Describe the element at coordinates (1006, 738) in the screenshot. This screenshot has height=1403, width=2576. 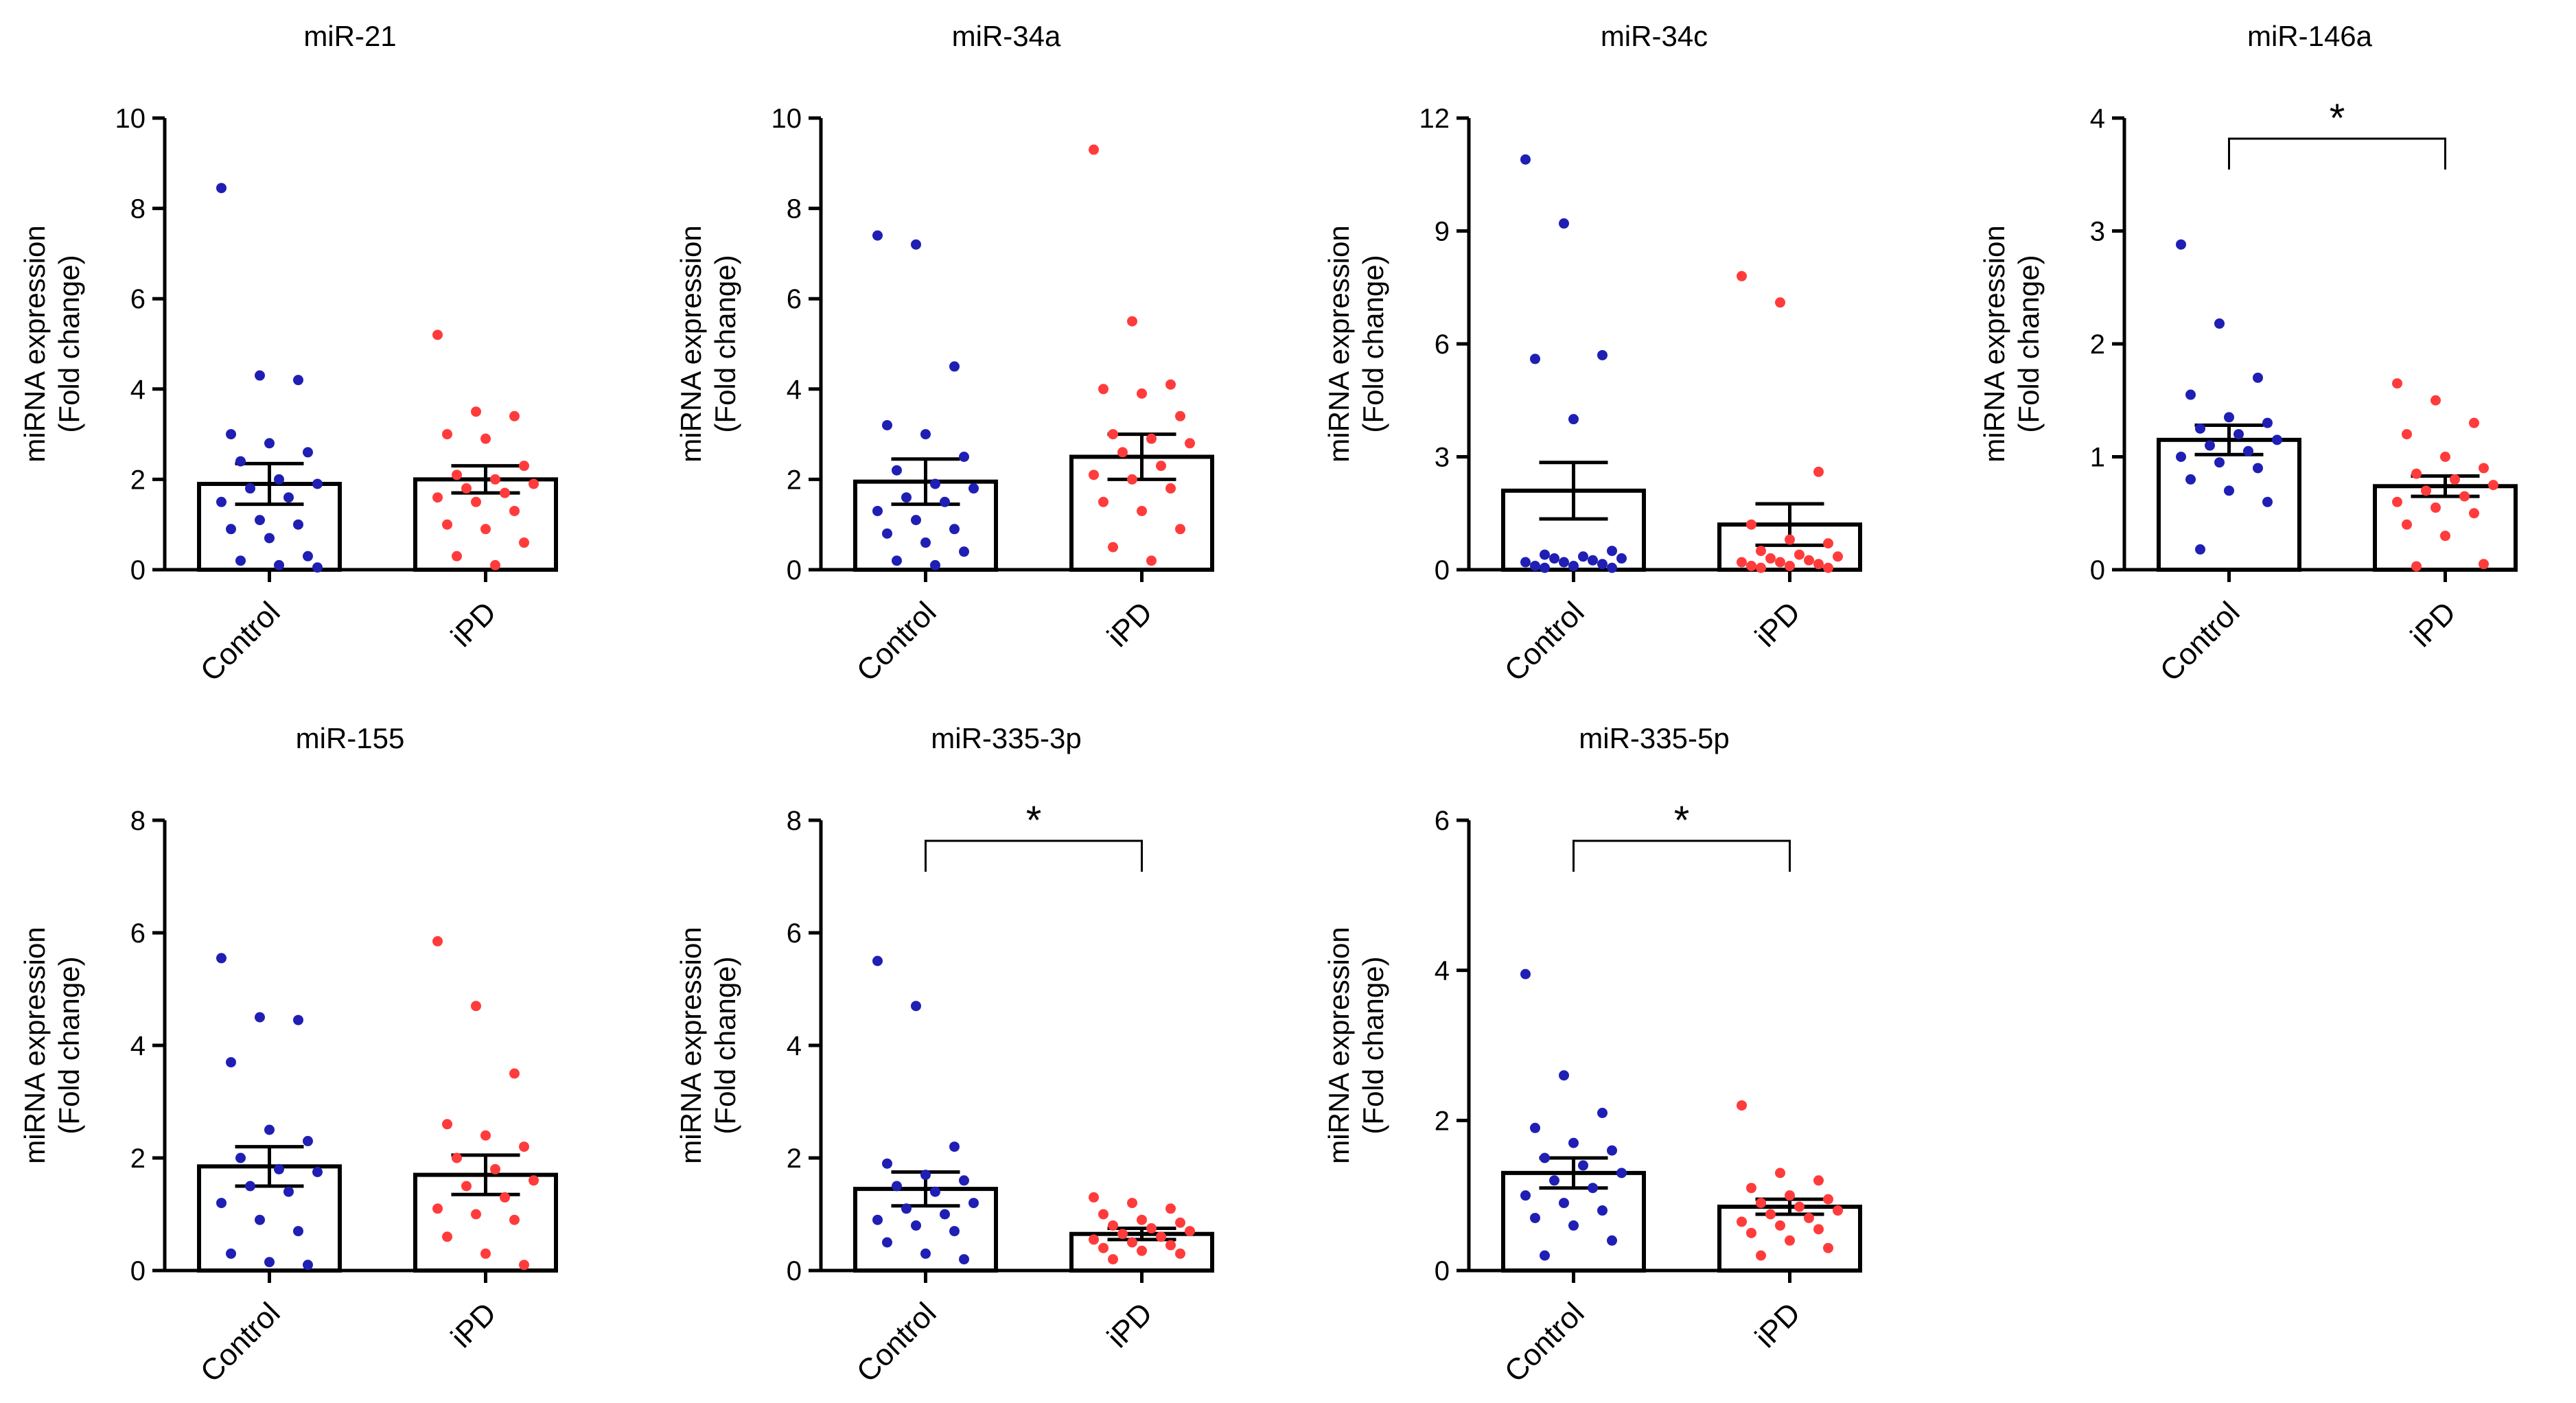
I see `chart-title: miR-335-3p` at that location.